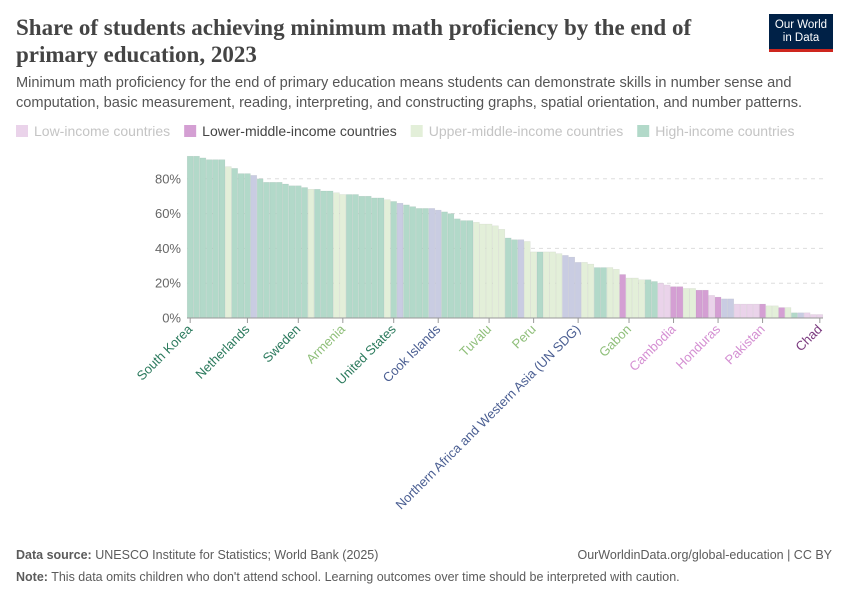 Image resolution: width=850 pixels, height=600 pixels. Describe the element at coordinates (168, 283) in the screenshot. I see `y-tick-label: 20%` at that location.